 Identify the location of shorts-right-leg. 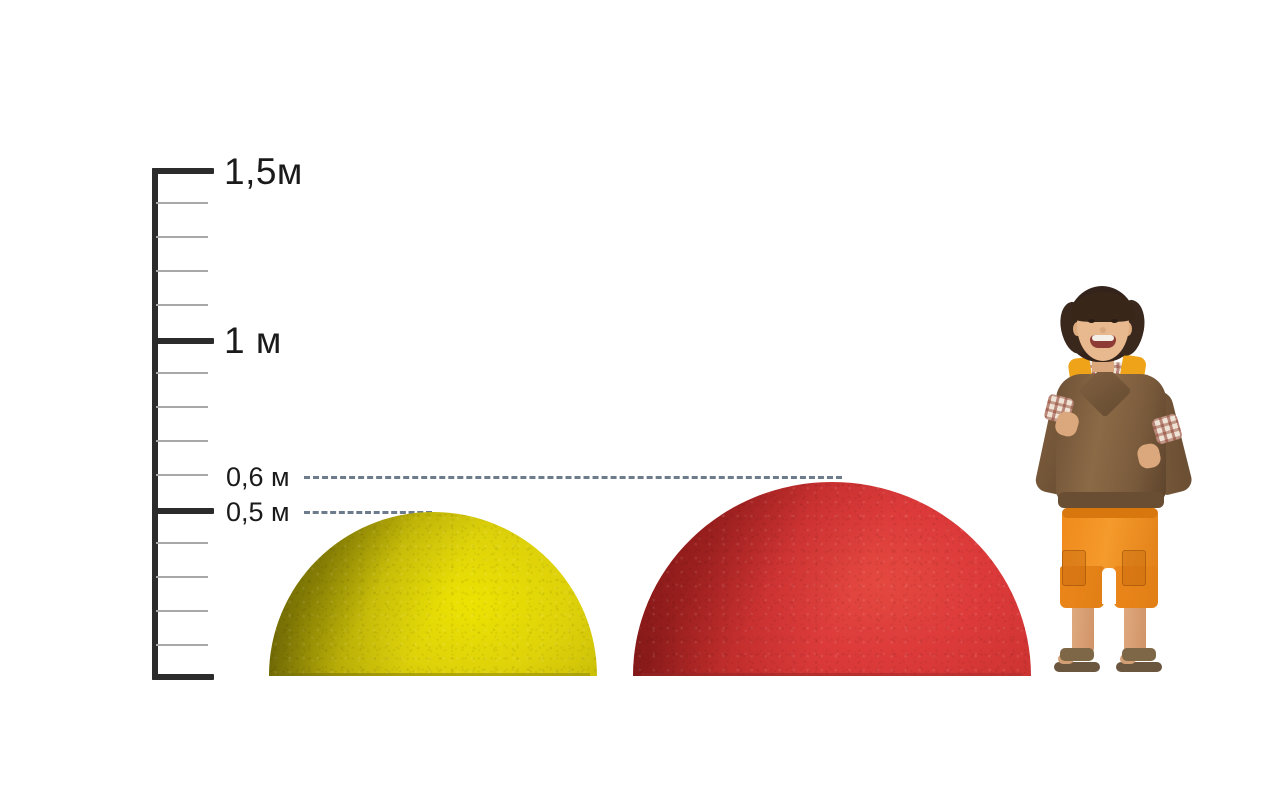
(1136, 587).